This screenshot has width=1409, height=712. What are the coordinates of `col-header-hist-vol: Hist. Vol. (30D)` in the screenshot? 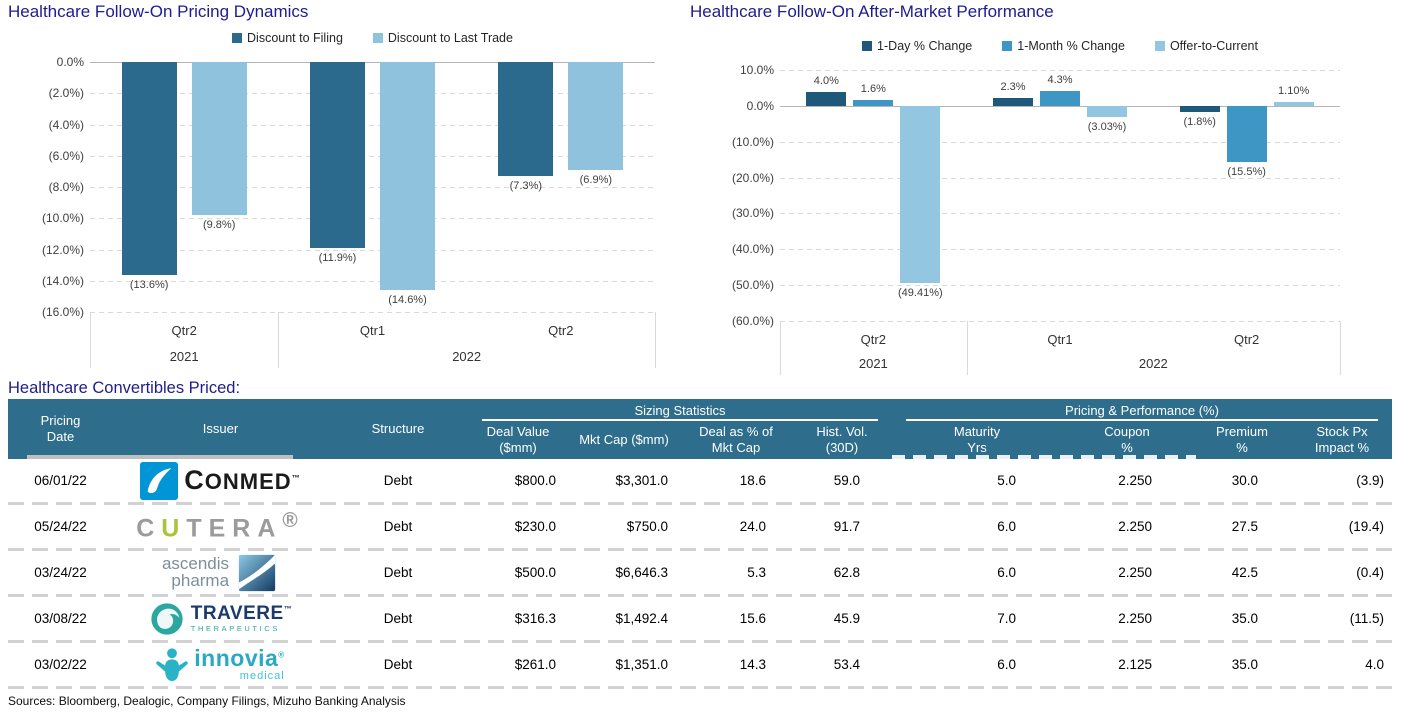 It's located at (842, 439).